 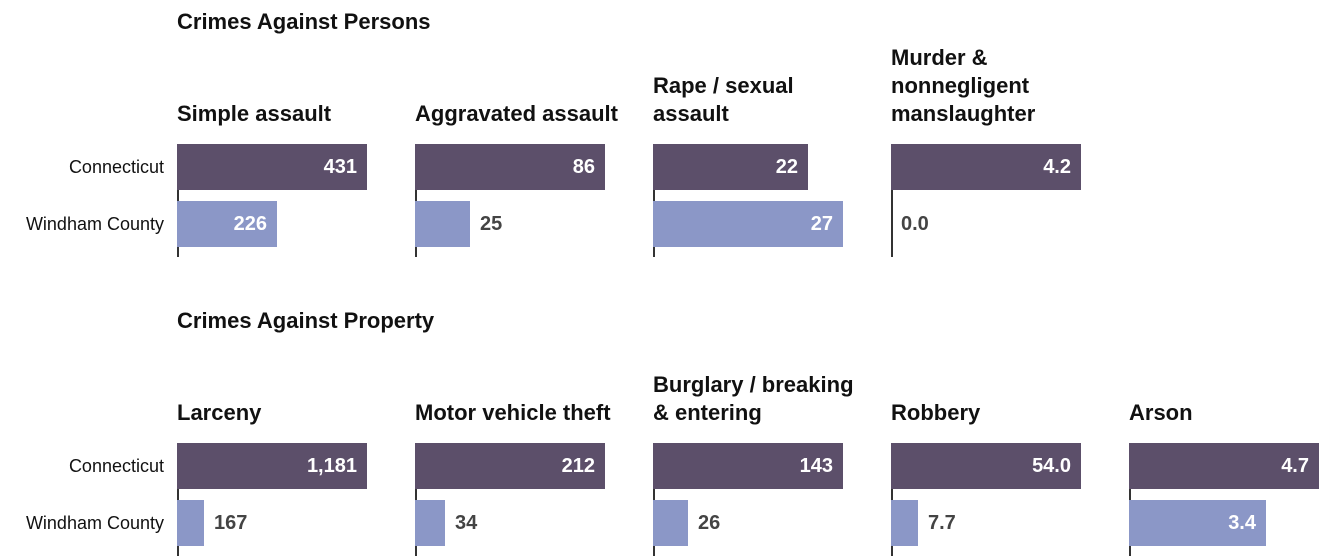 I want to click on panel-title: Motor vehicle theft, so click(x=513, y=412).